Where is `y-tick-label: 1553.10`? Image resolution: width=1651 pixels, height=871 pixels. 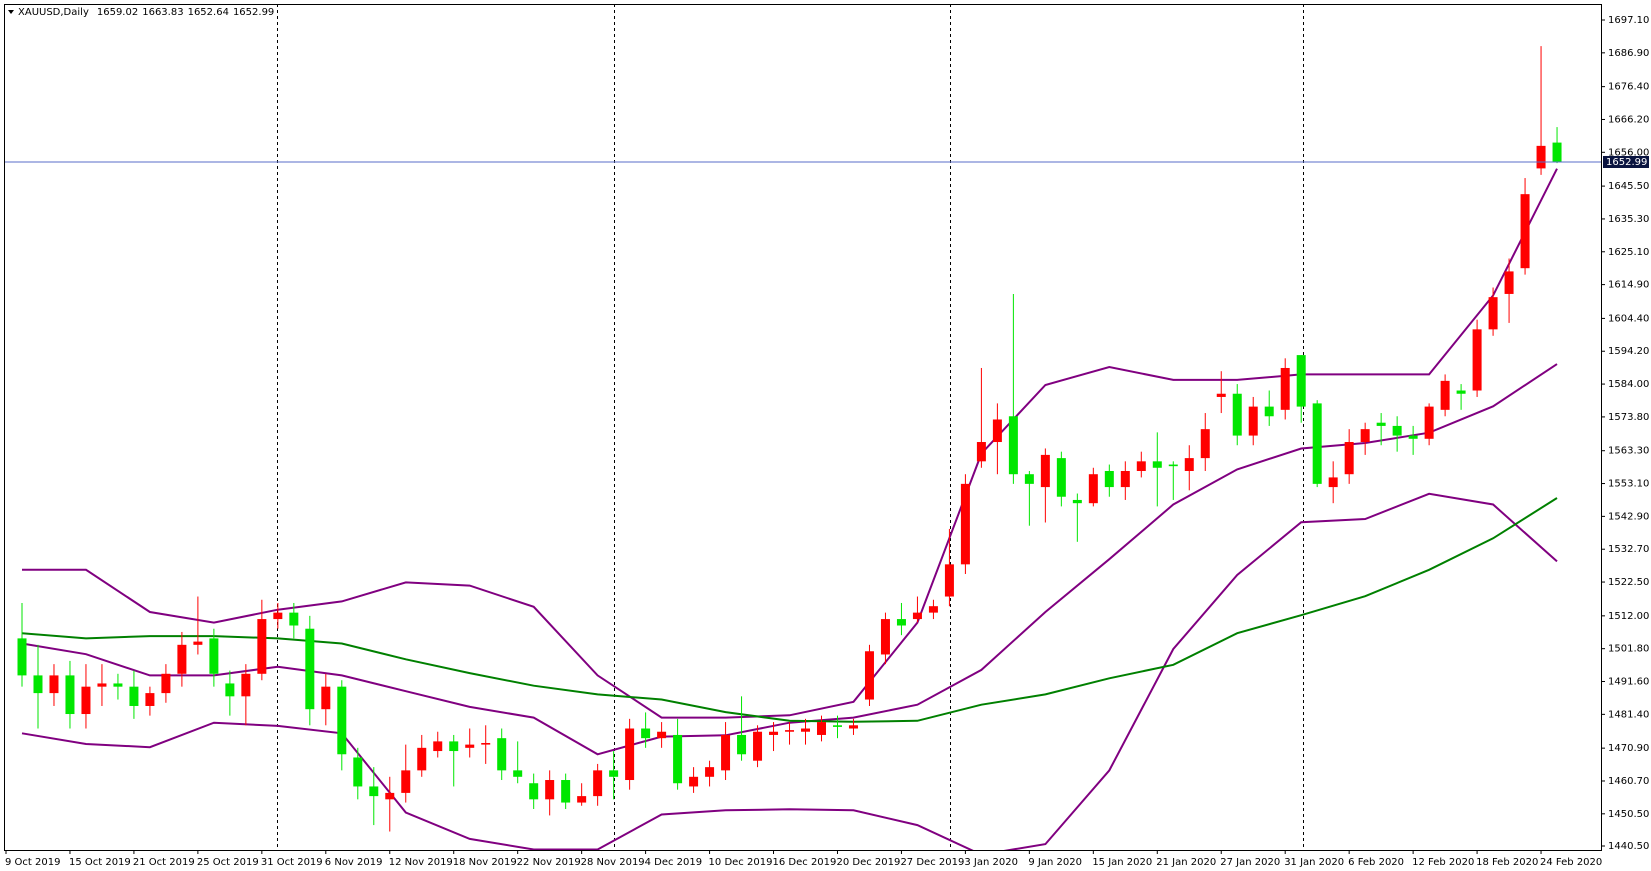
y-tick-label: 1553.10 is located at coordinates (1628, 484).